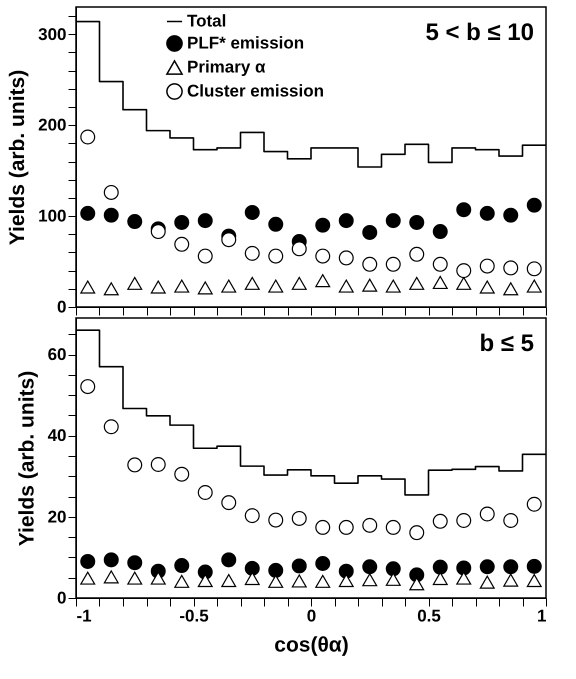  Describe the element at coordinates (506, 343) in the screenshot. I see `annotation: b ≤ 5` at that location.